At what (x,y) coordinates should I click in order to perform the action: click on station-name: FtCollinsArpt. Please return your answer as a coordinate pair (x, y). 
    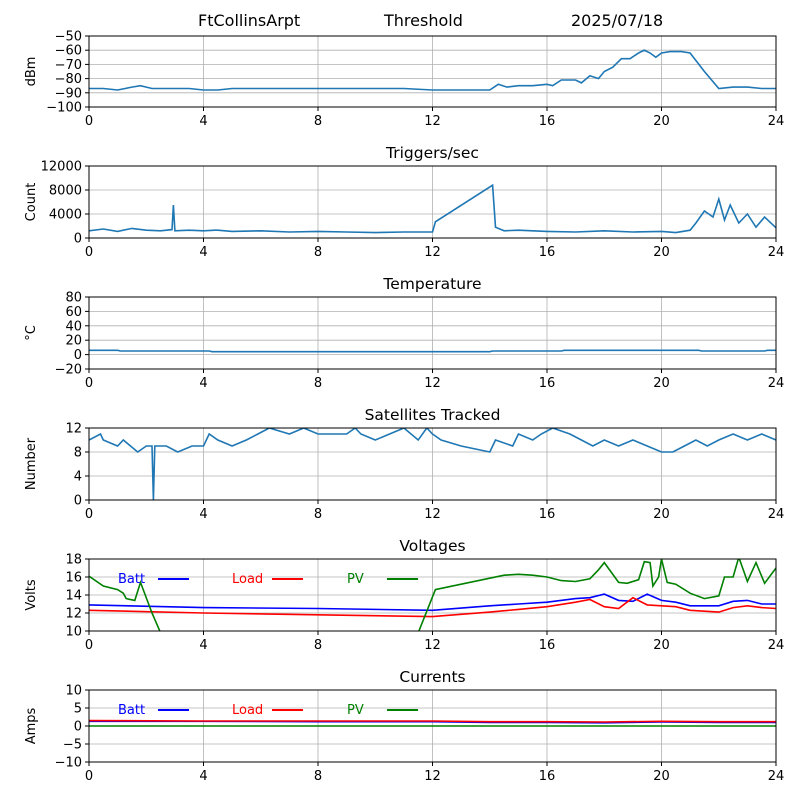
    Looking at the image, I should click on (249, 20).